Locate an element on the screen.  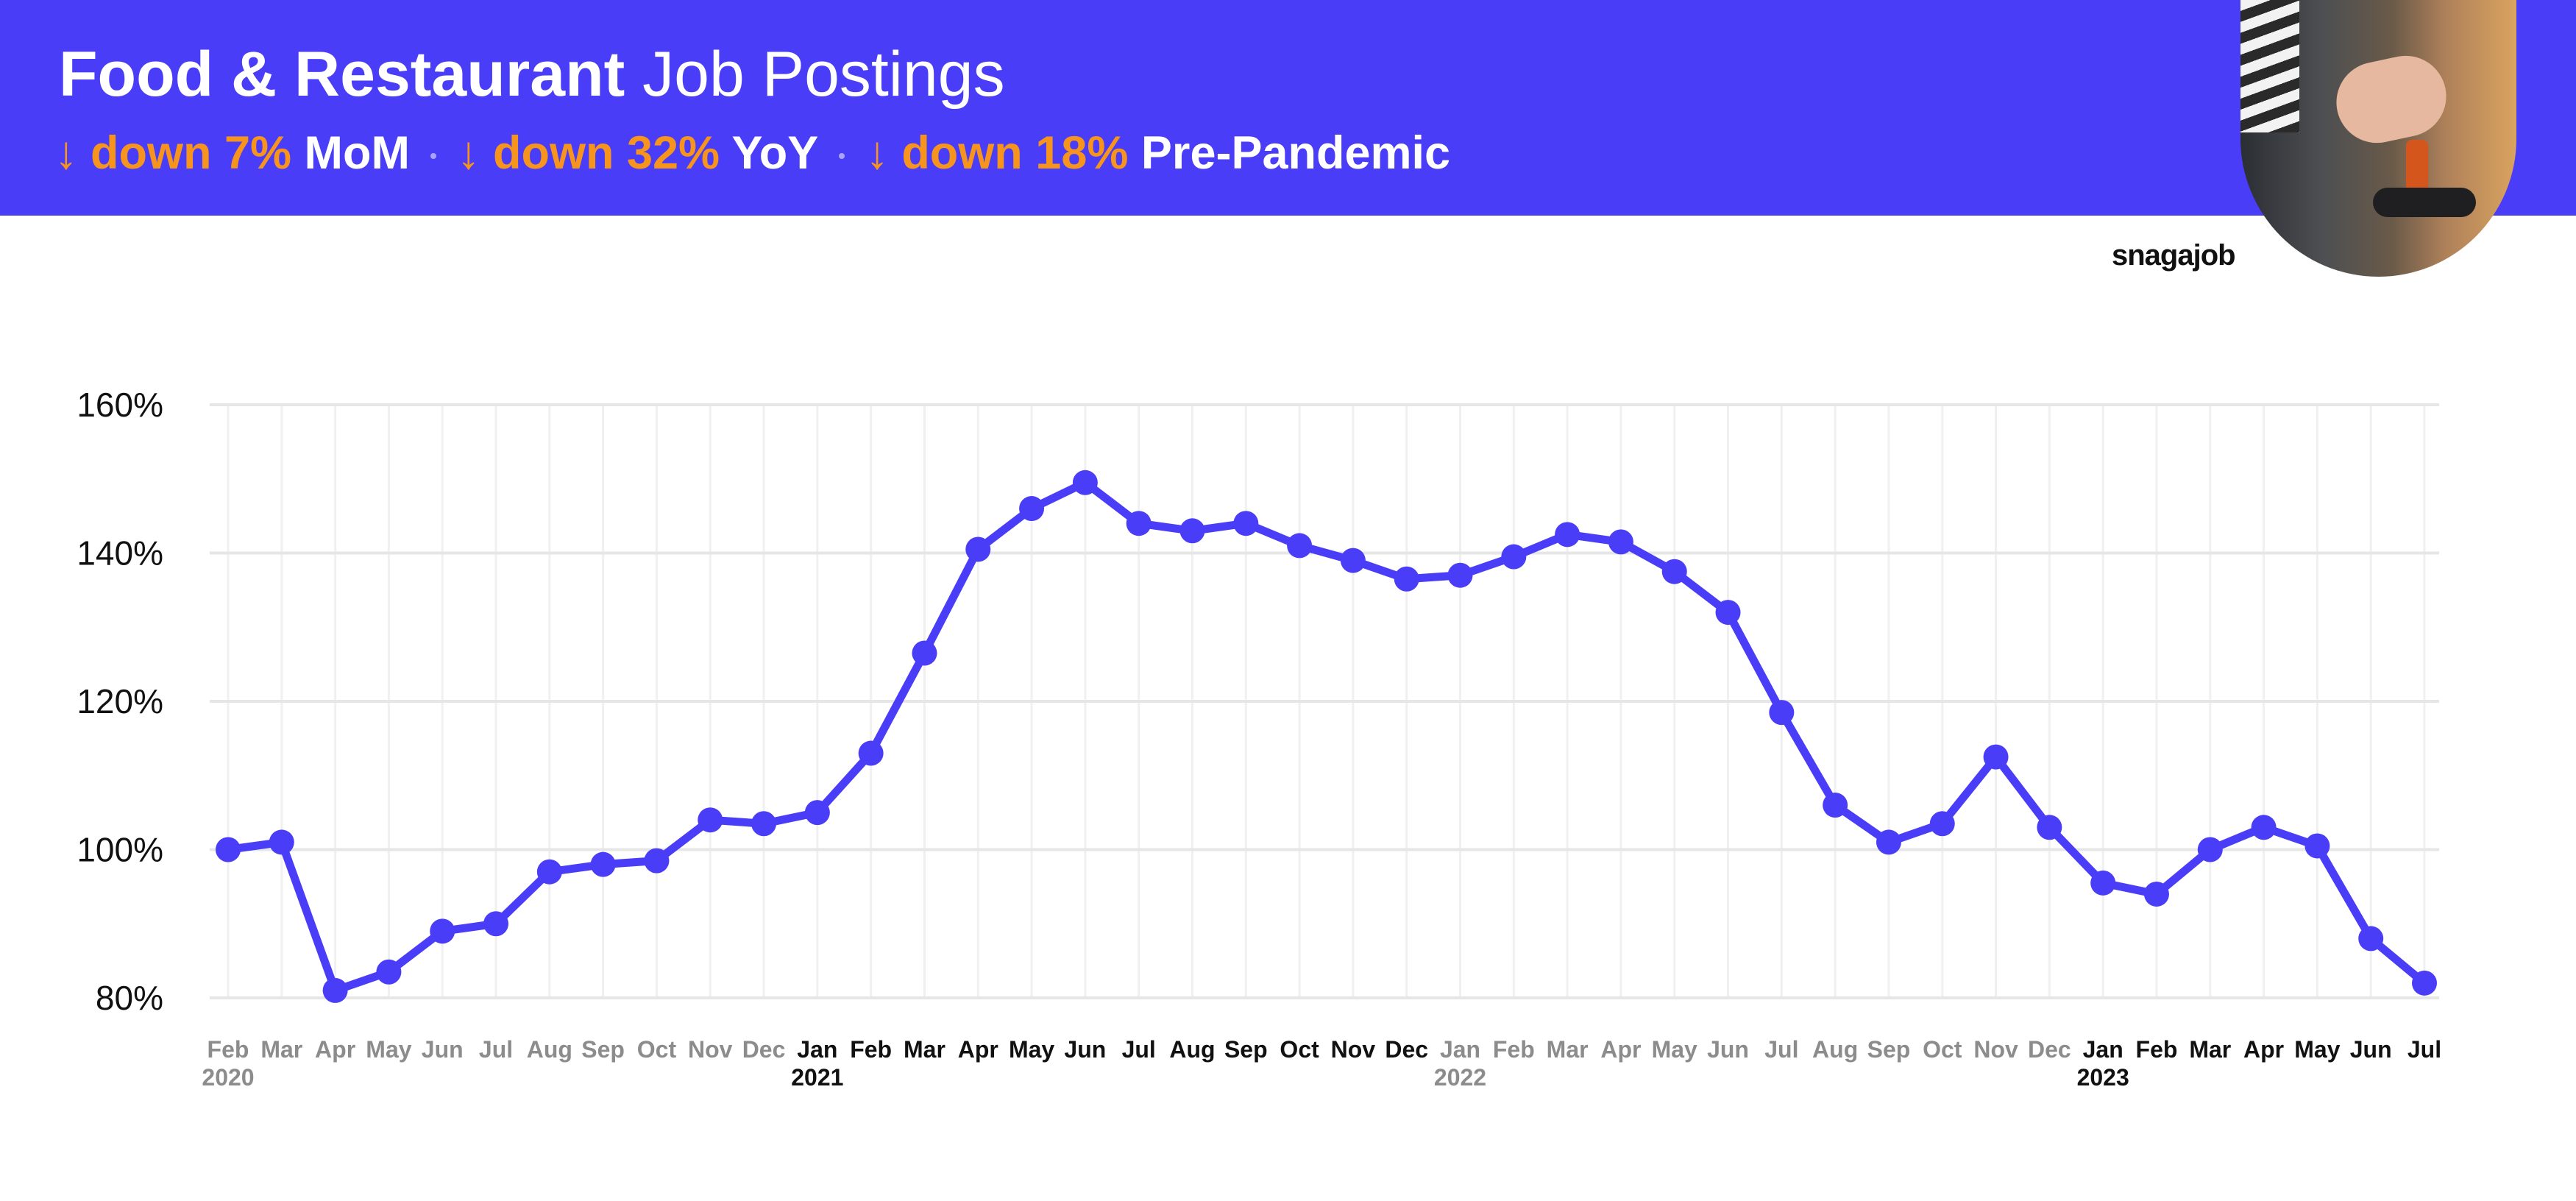
year-label: 2020 is located at coordinates (228, 1077).